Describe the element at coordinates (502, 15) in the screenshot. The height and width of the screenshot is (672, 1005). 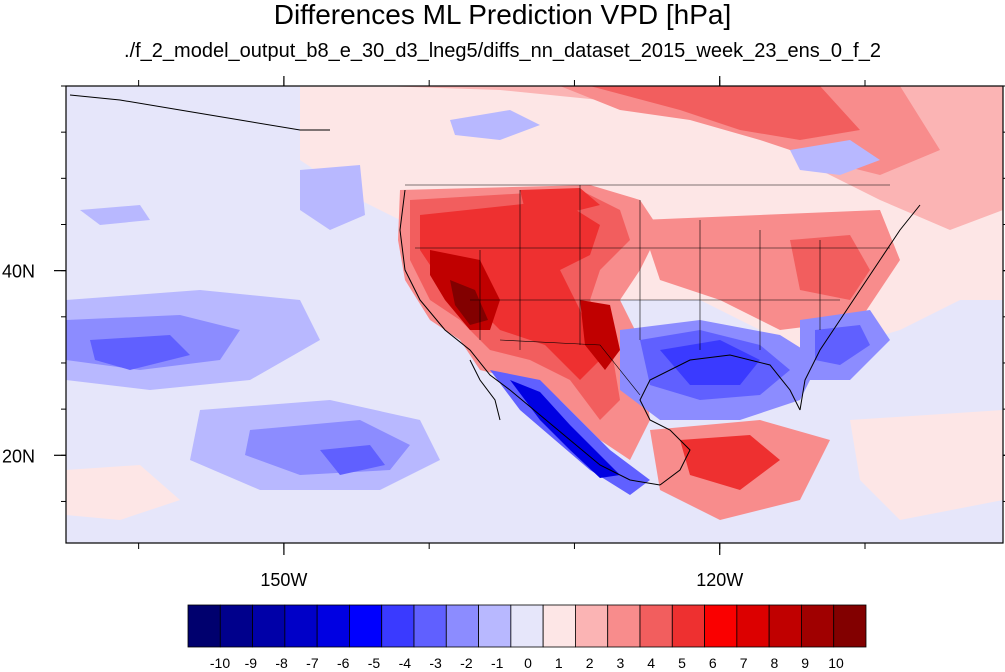
I see `map-title: Differences ML Prediction VPD [hPa]` at that location.